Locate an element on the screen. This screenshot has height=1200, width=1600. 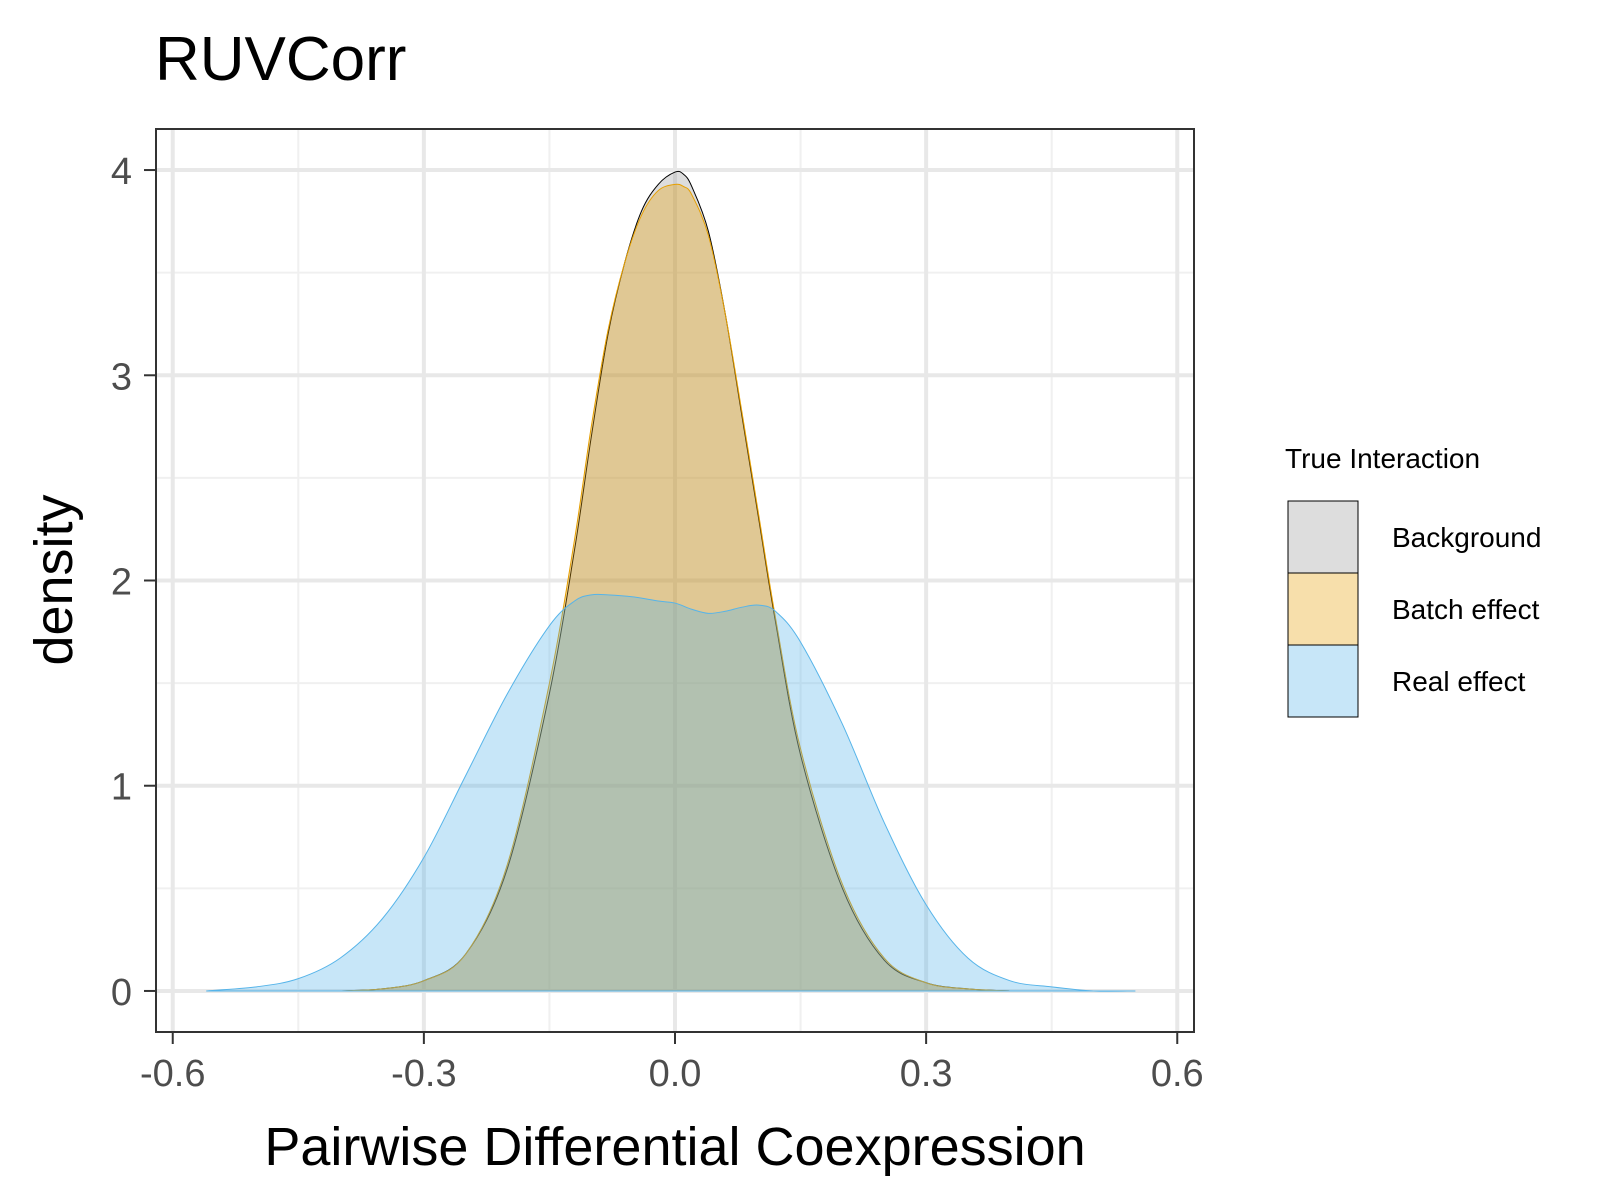
legend-items: Background Batch effect Real effect is located at coordinates (1414, 609).